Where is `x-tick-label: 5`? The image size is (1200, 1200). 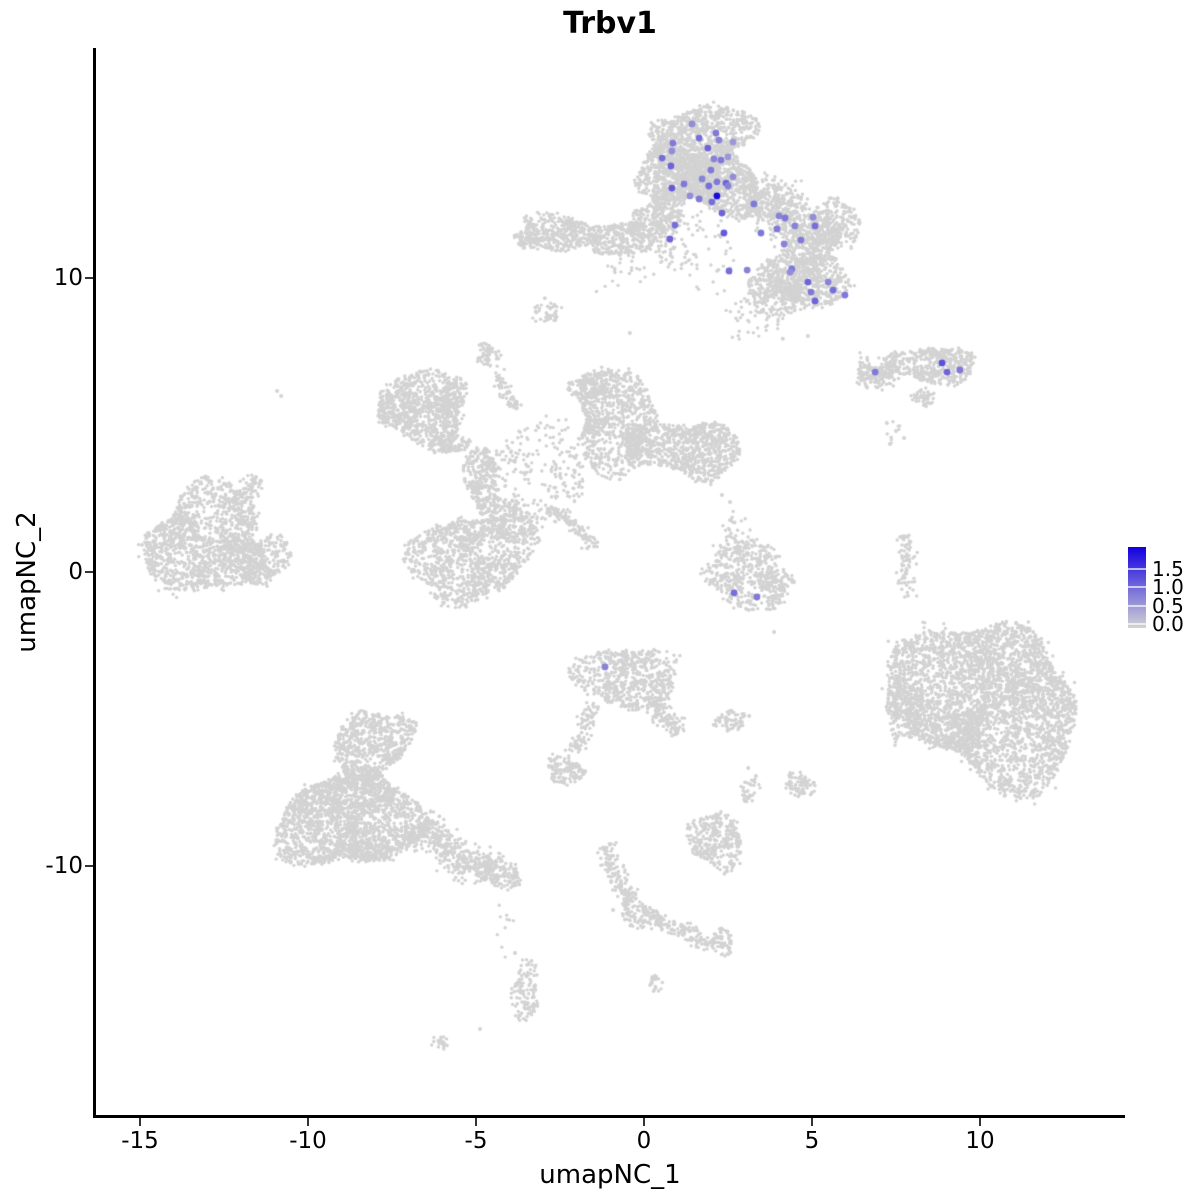
x-tick-label: 5 is located at coordinates (812, 1141).